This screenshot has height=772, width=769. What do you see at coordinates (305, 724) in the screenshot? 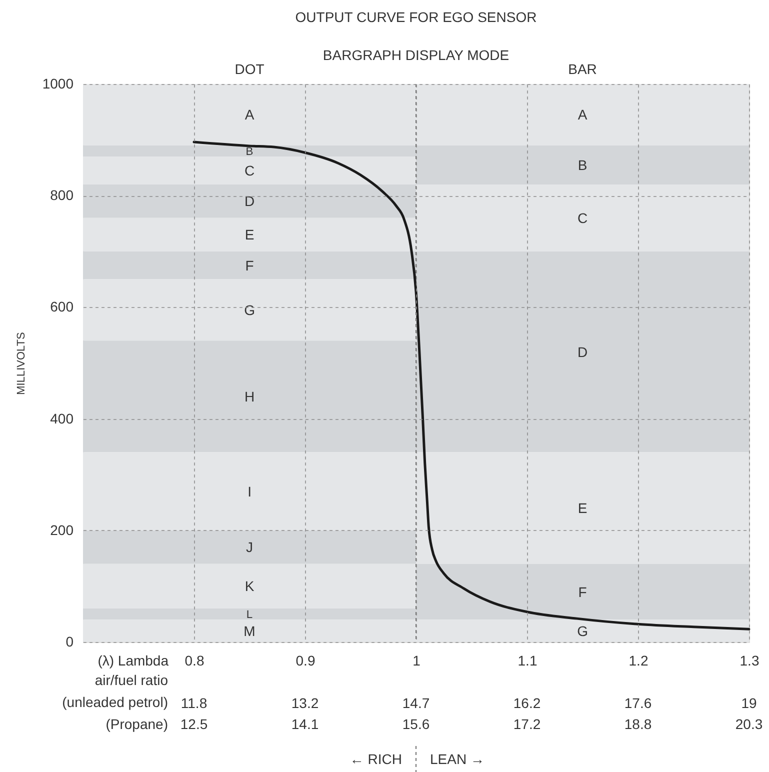
I see `text: 14.1` at bounding box center [305, 724].